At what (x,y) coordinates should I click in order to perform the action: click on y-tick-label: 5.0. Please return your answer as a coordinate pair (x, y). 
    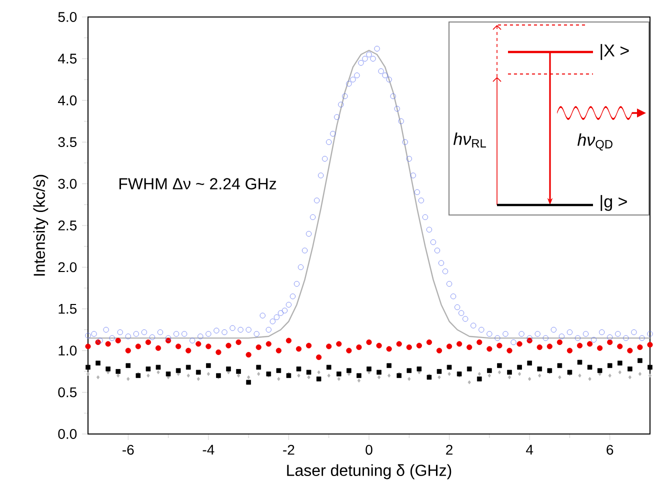
    Looking at the image, I should click on (67, 17).